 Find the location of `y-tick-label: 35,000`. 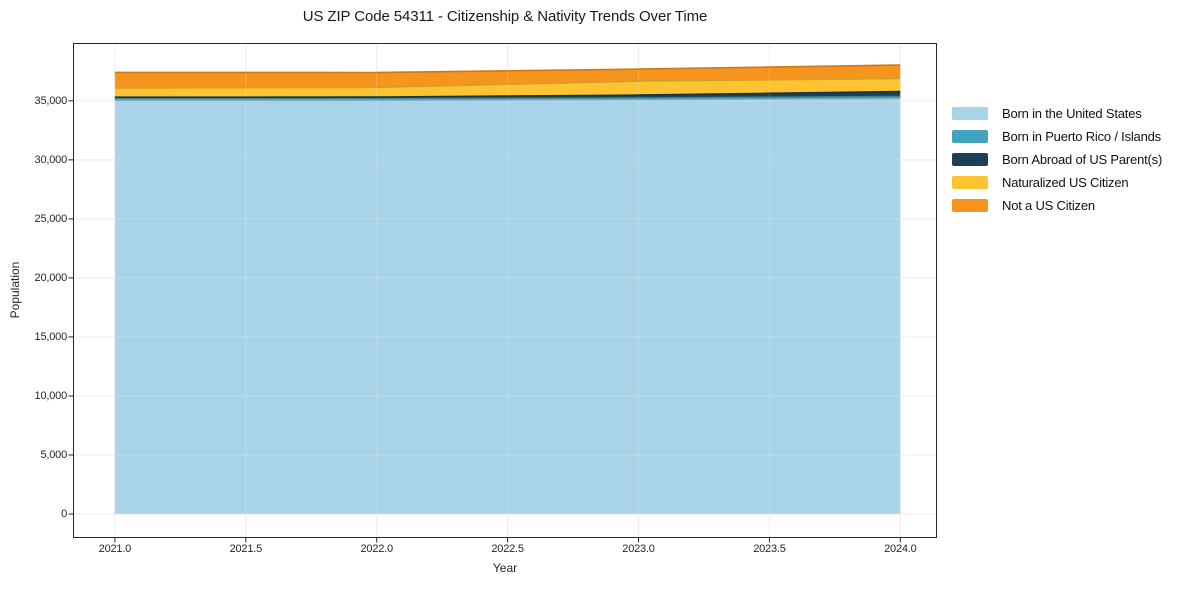

y-tick-label: 35,000 is located at coordinates (51, 100).